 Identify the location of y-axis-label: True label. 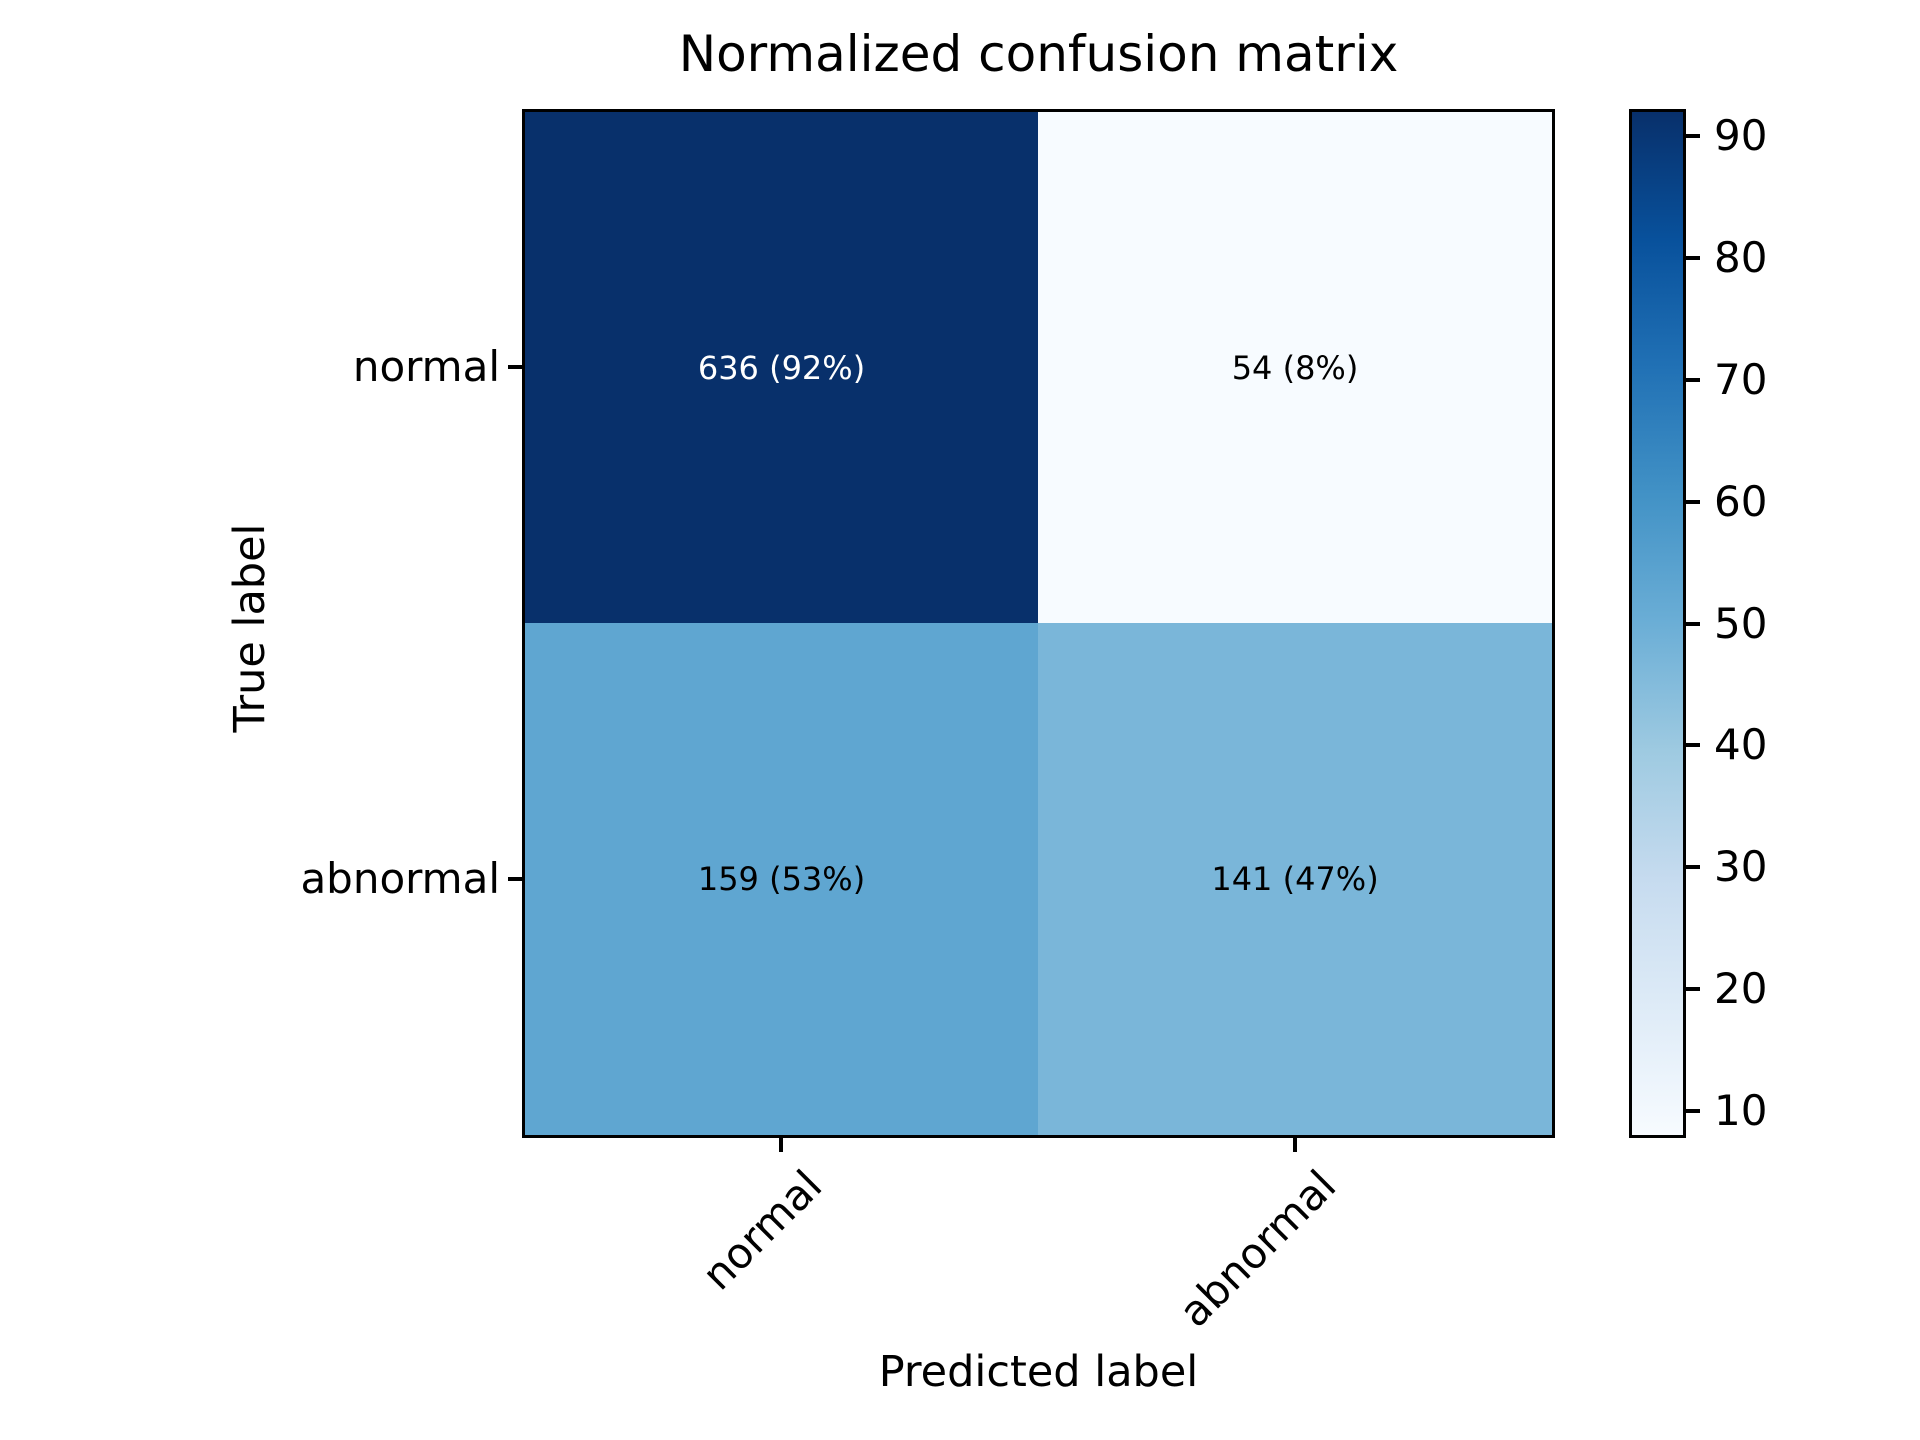
(250, 628).